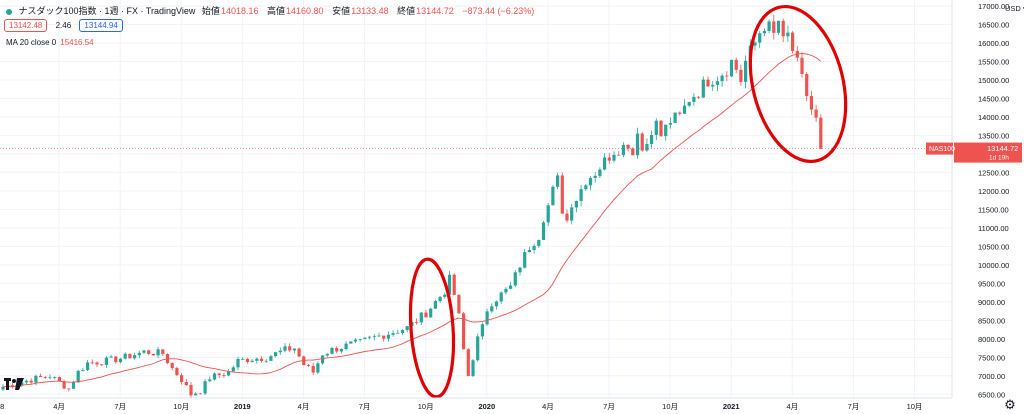 The height and width of the screenshot is (414, 1024). What do you see at coordinates (242, 406) in the screenshot?
I see `x-tick-label: 2019` at bounding box center [242, 406].